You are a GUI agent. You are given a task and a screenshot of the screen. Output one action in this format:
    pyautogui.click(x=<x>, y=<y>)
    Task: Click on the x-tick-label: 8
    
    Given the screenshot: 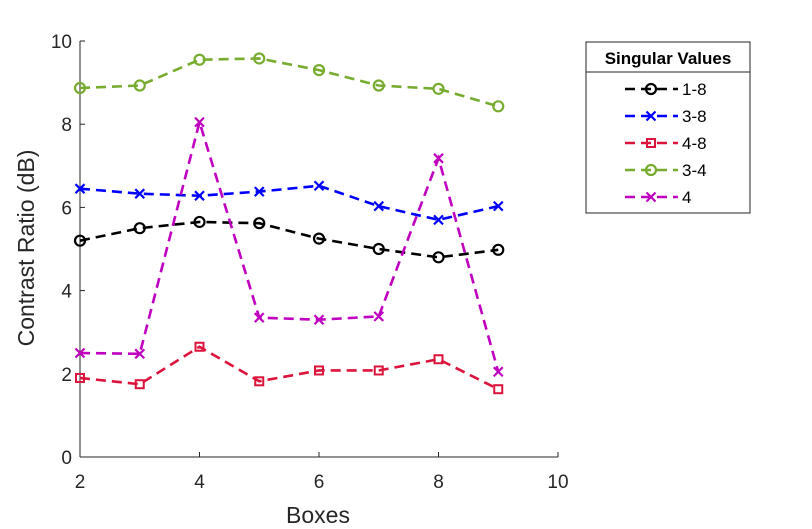 What is the action you would take?
    pyautogui.click(x=438, y=482)
    